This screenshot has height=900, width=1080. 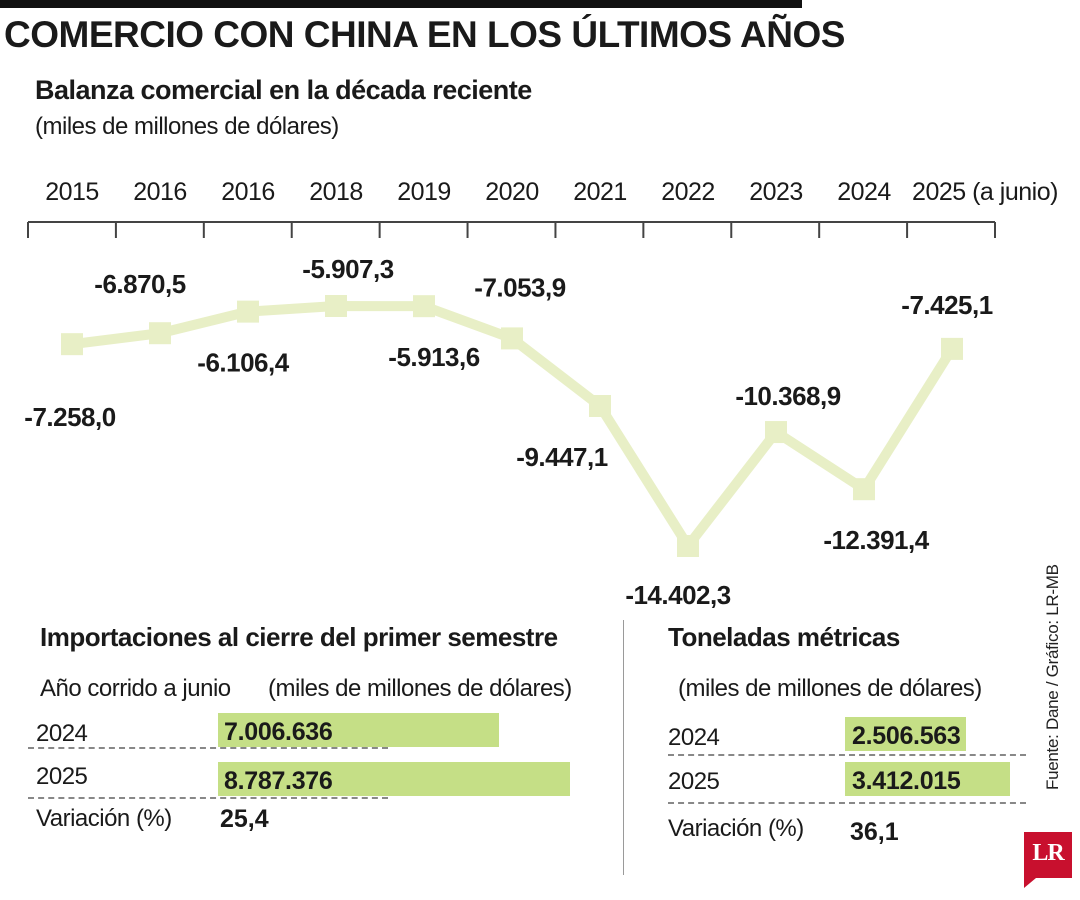 What do you see at coordinates (278, 732) in the screenshot?
I see `imports-value-2024: 7.006.636` at bounding box center [278, 732].